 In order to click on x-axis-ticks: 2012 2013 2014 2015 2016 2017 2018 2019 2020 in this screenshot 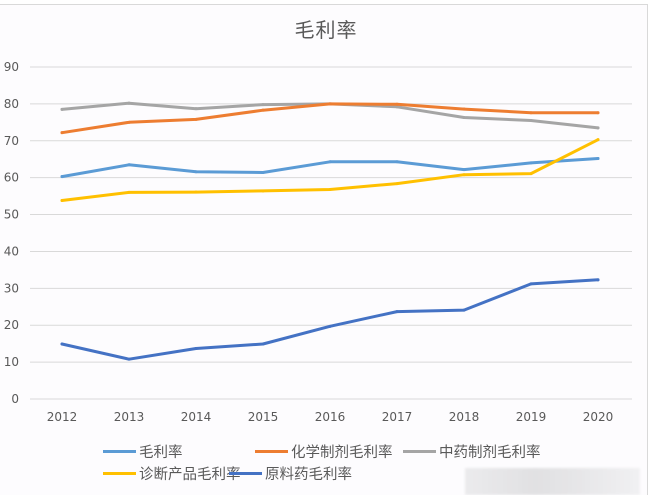, I will do `click(330, 417)`.